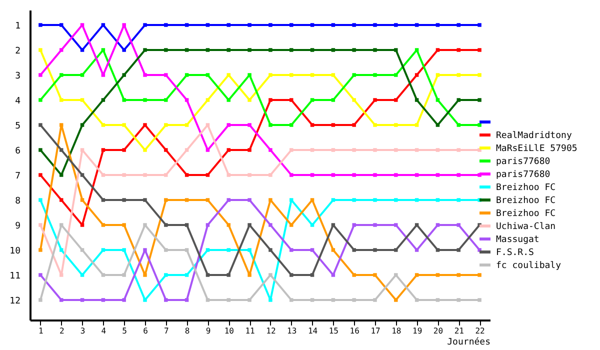 The height and width of the screenshot is (350, 600). Describe the element at coordinates (526, 201) in the screenshot. I see `legend-label: Breizhoo FC` at that location.